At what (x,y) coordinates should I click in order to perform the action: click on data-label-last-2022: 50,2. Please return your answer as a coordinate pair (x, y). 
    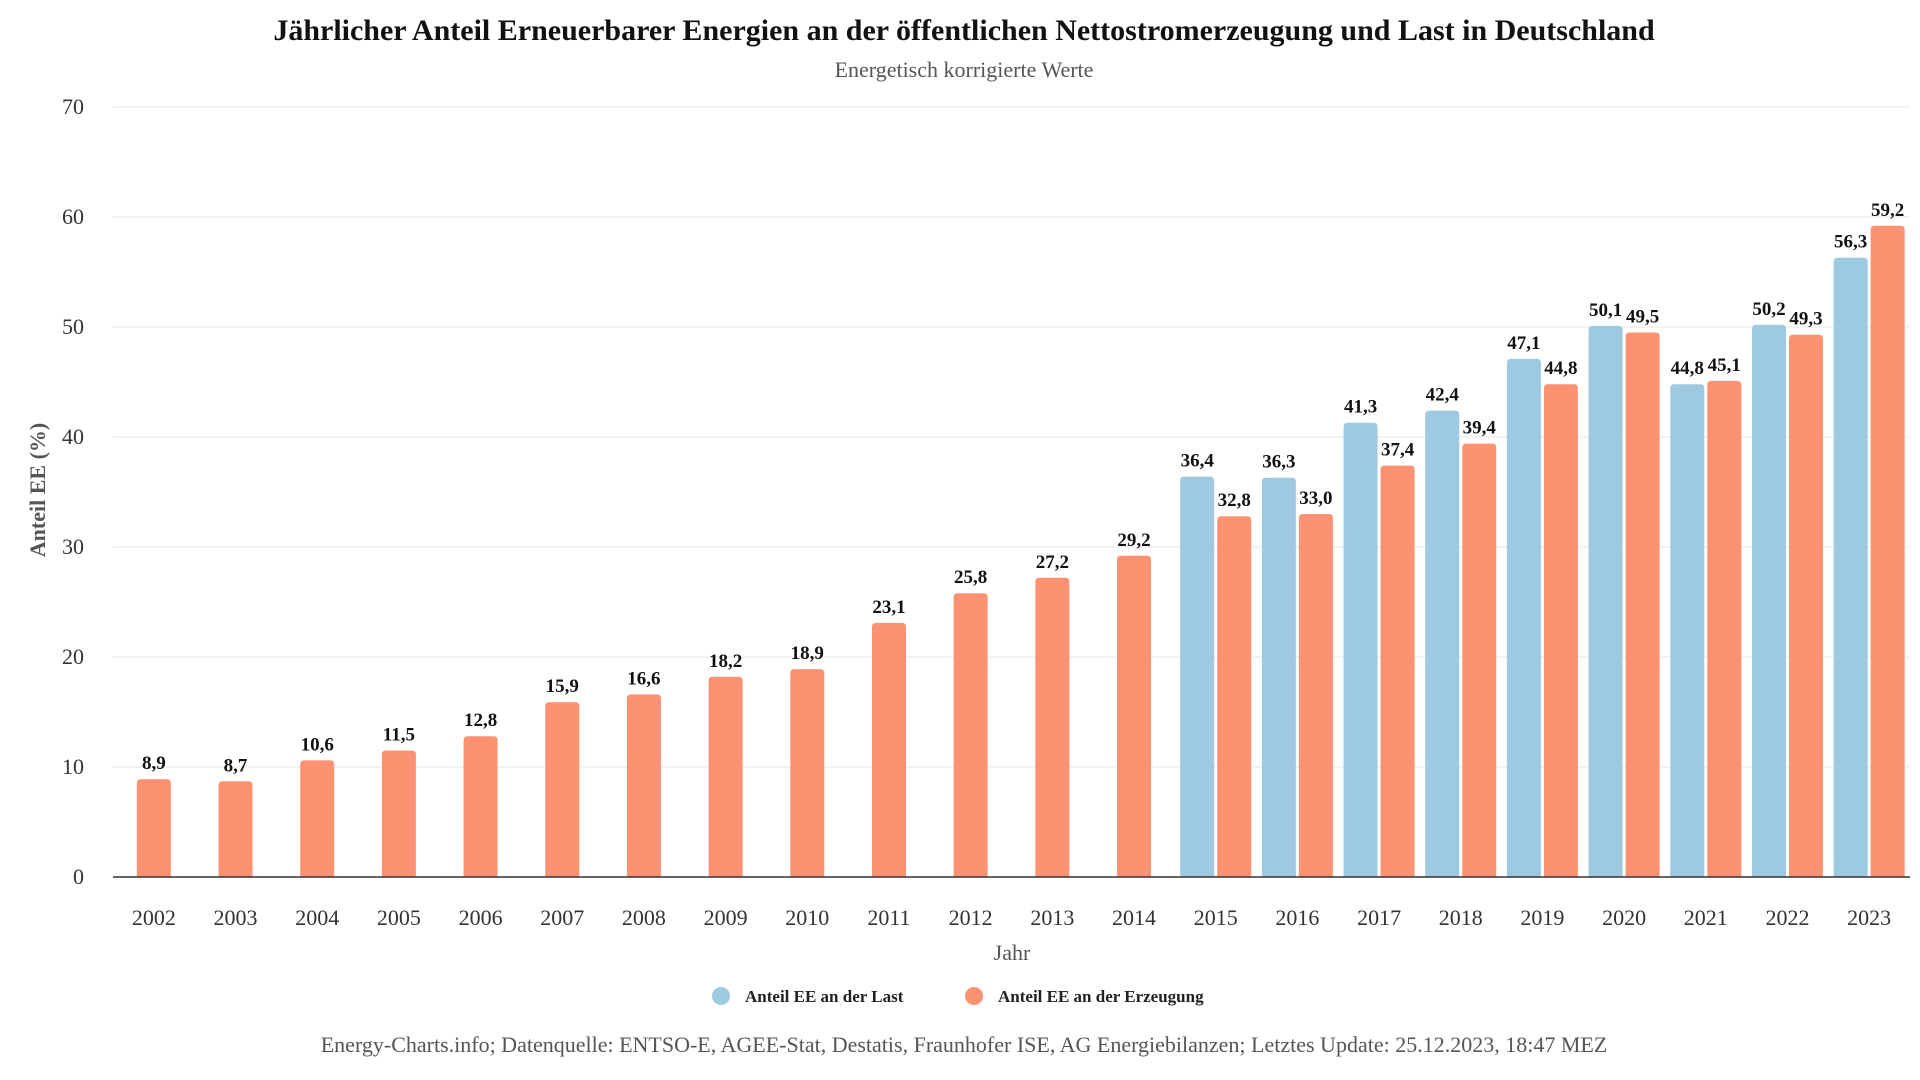
    Looking at the image, I should click on (1768, 309).